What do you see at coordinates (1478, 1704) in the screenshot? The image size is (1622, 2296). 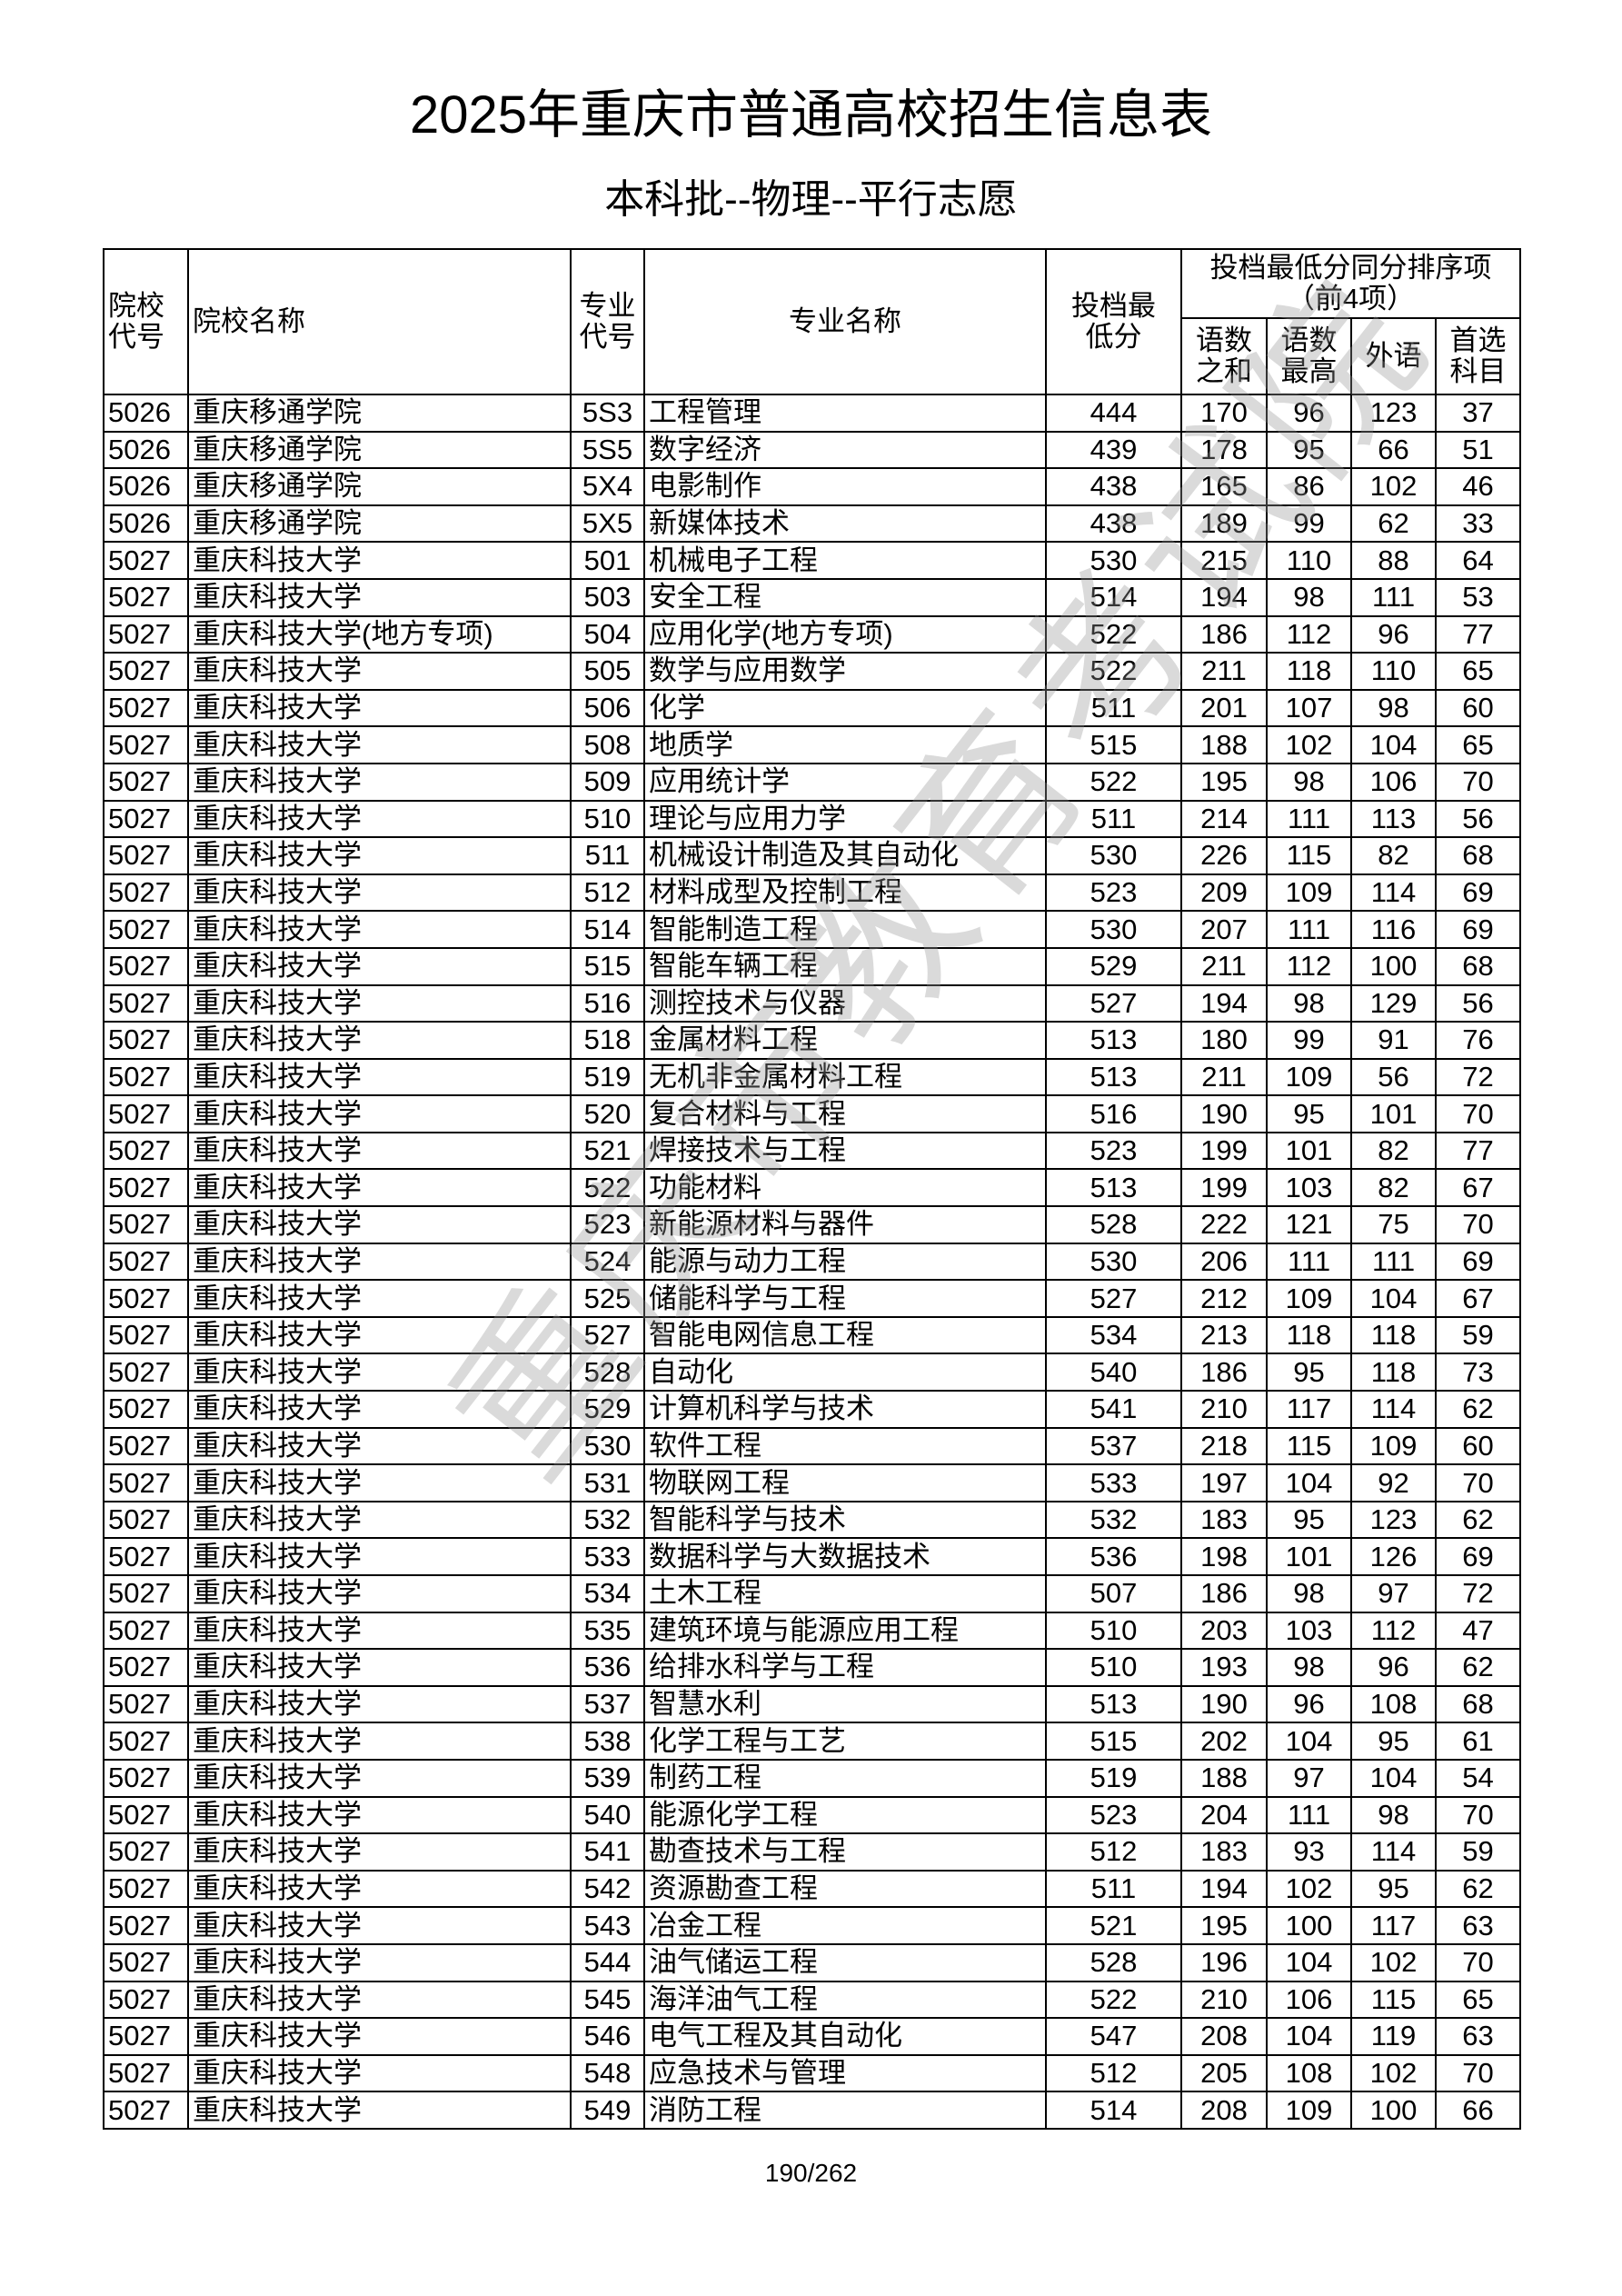 I see `cell-tiebreak-4: 68` at bounding box center [1478, 1704].